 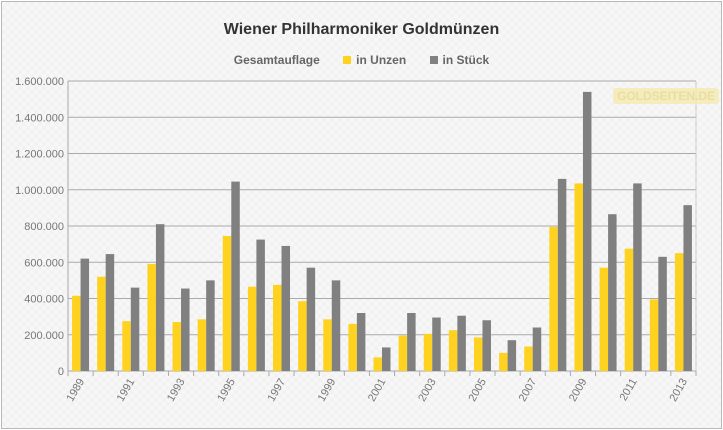 I want to click on legend-swatch-unzen, so click(x=347, y=60).